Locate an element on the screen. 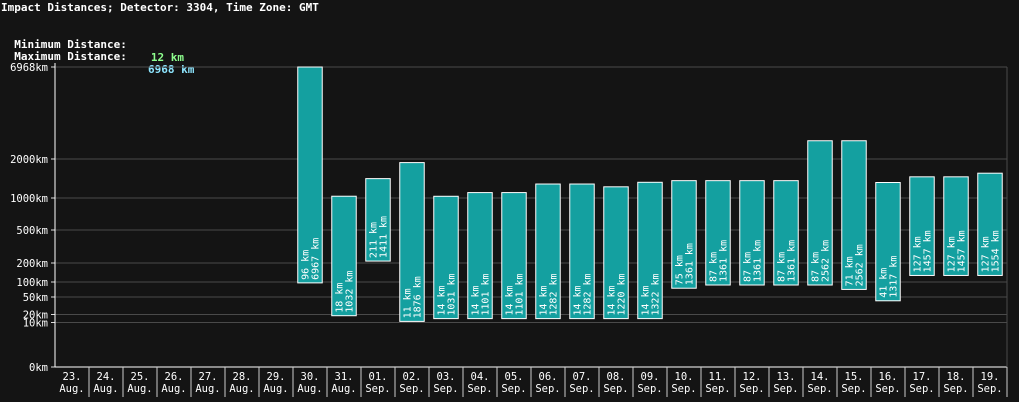 The image size is (1019, 402). x-tick-day: 30. is located at coordinates (310, 377).